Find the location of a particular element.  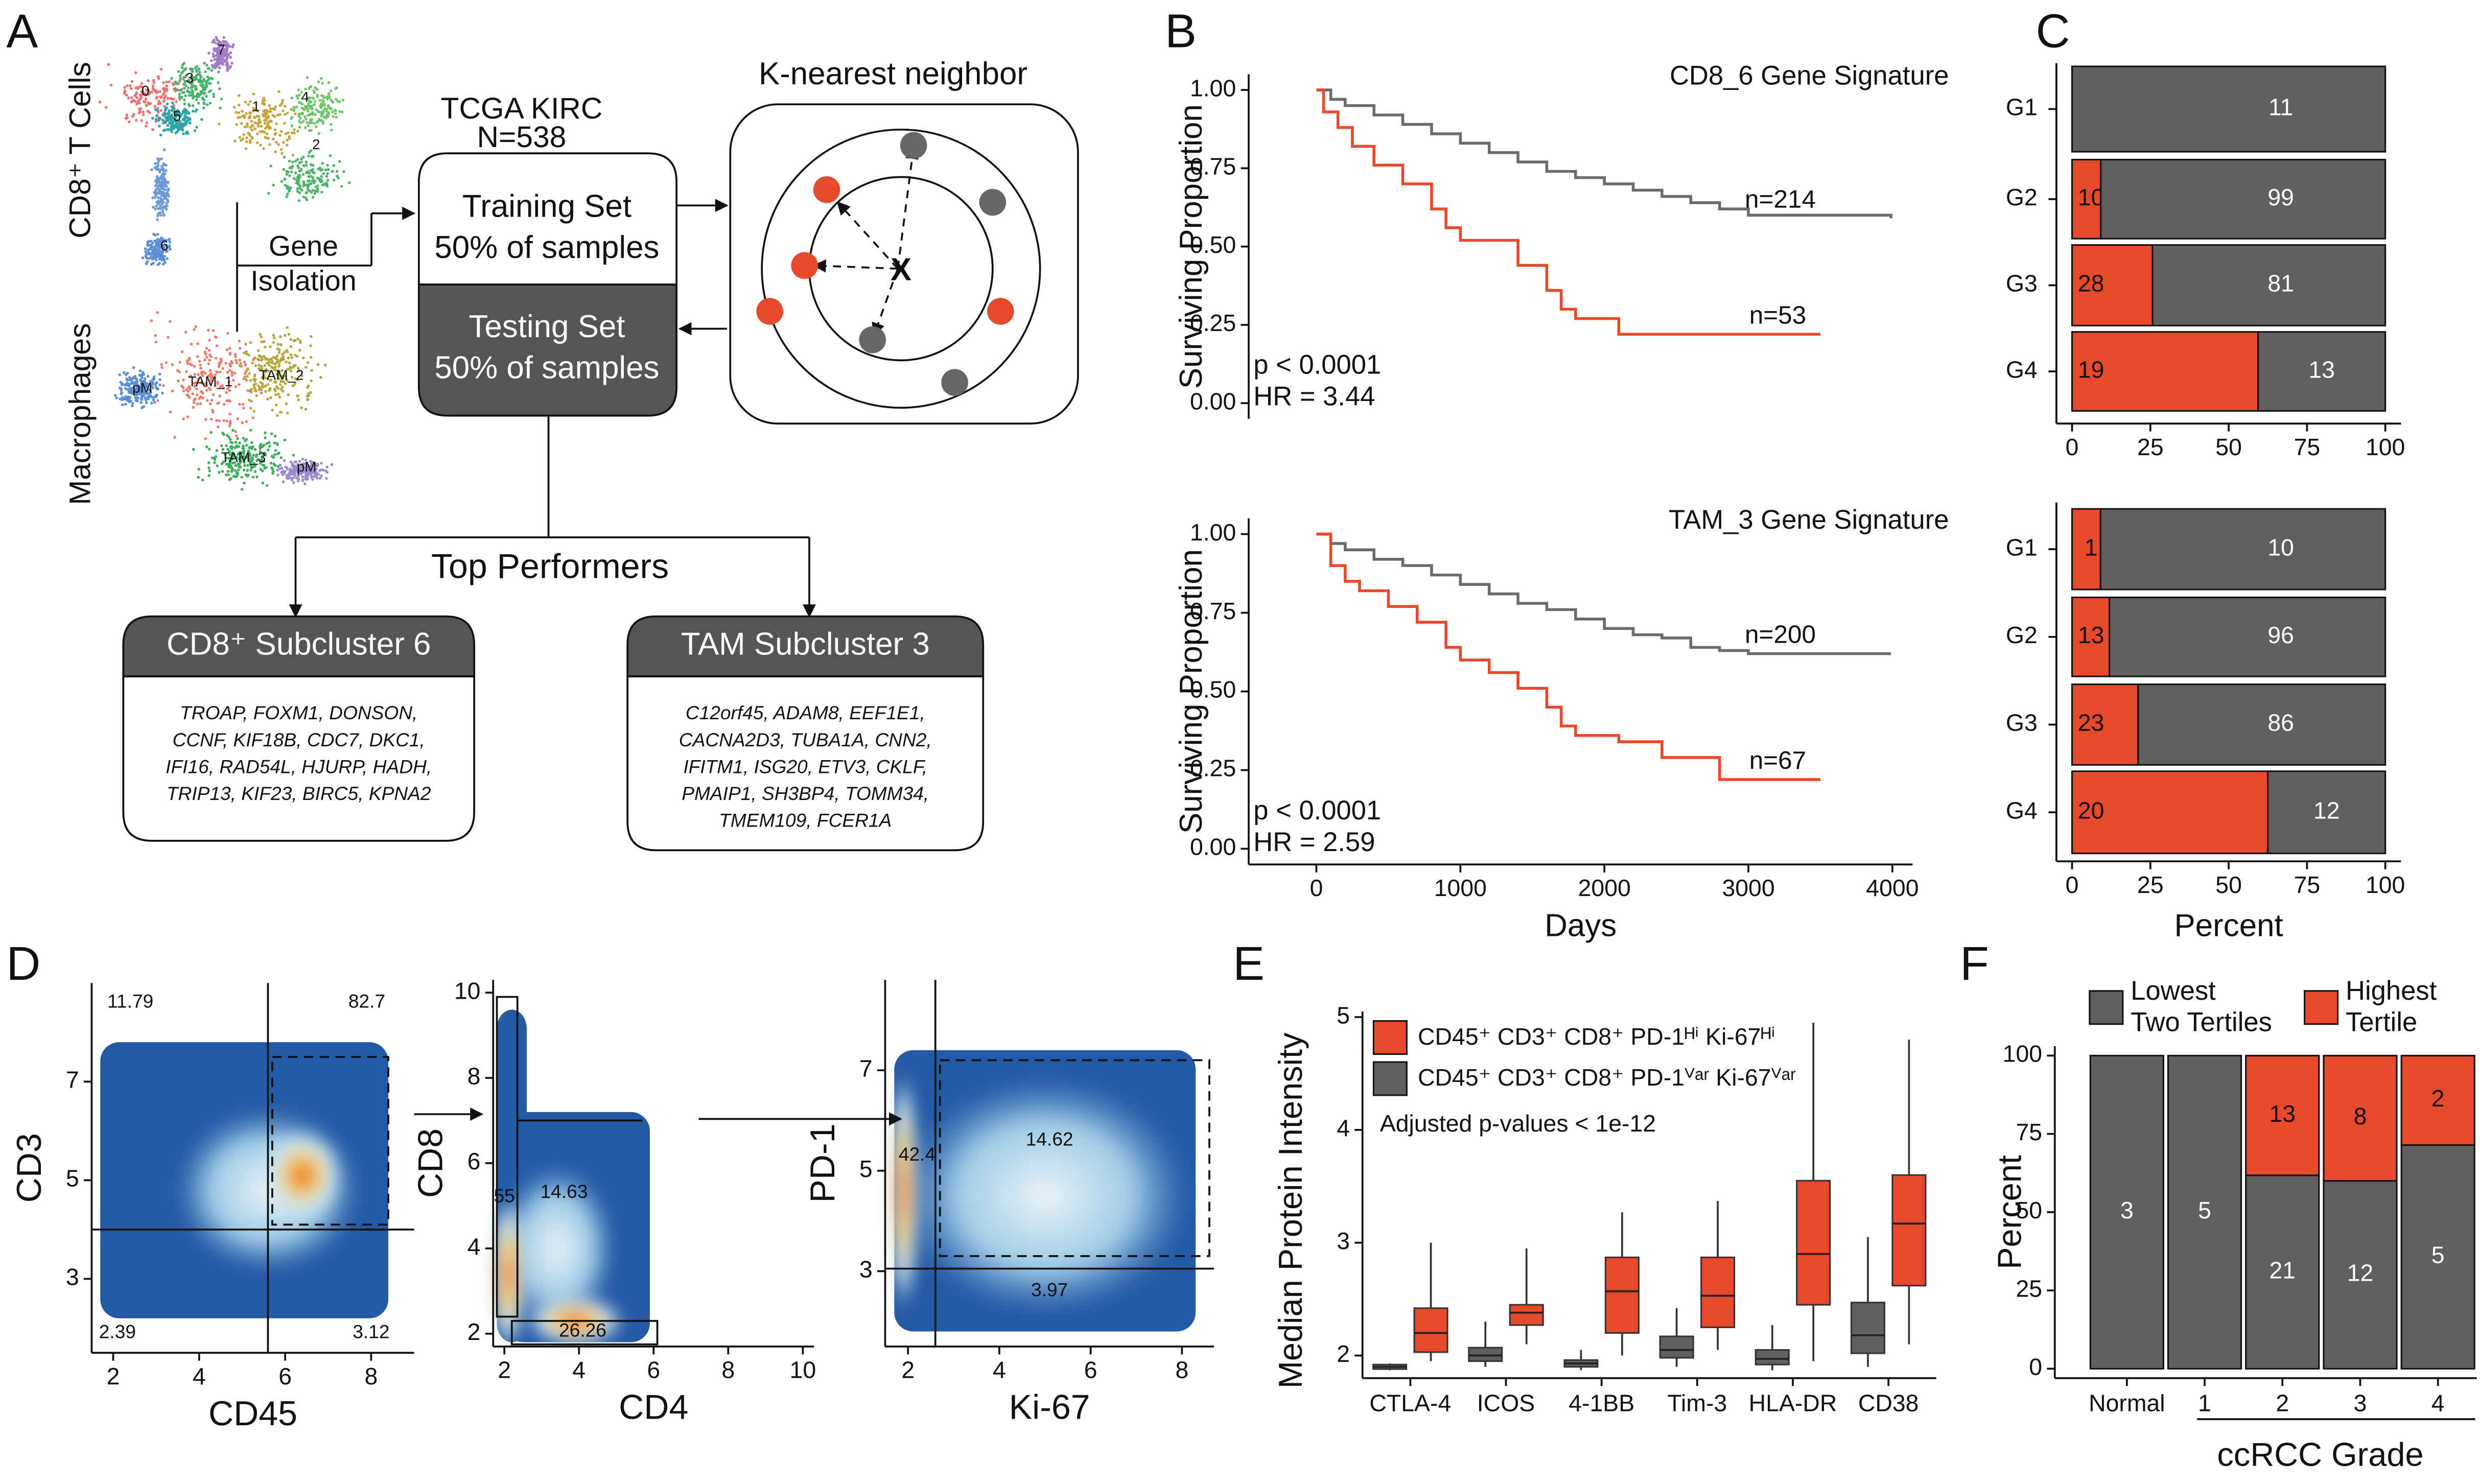

cluster-label: 5 is located at coordinates (177, 116).